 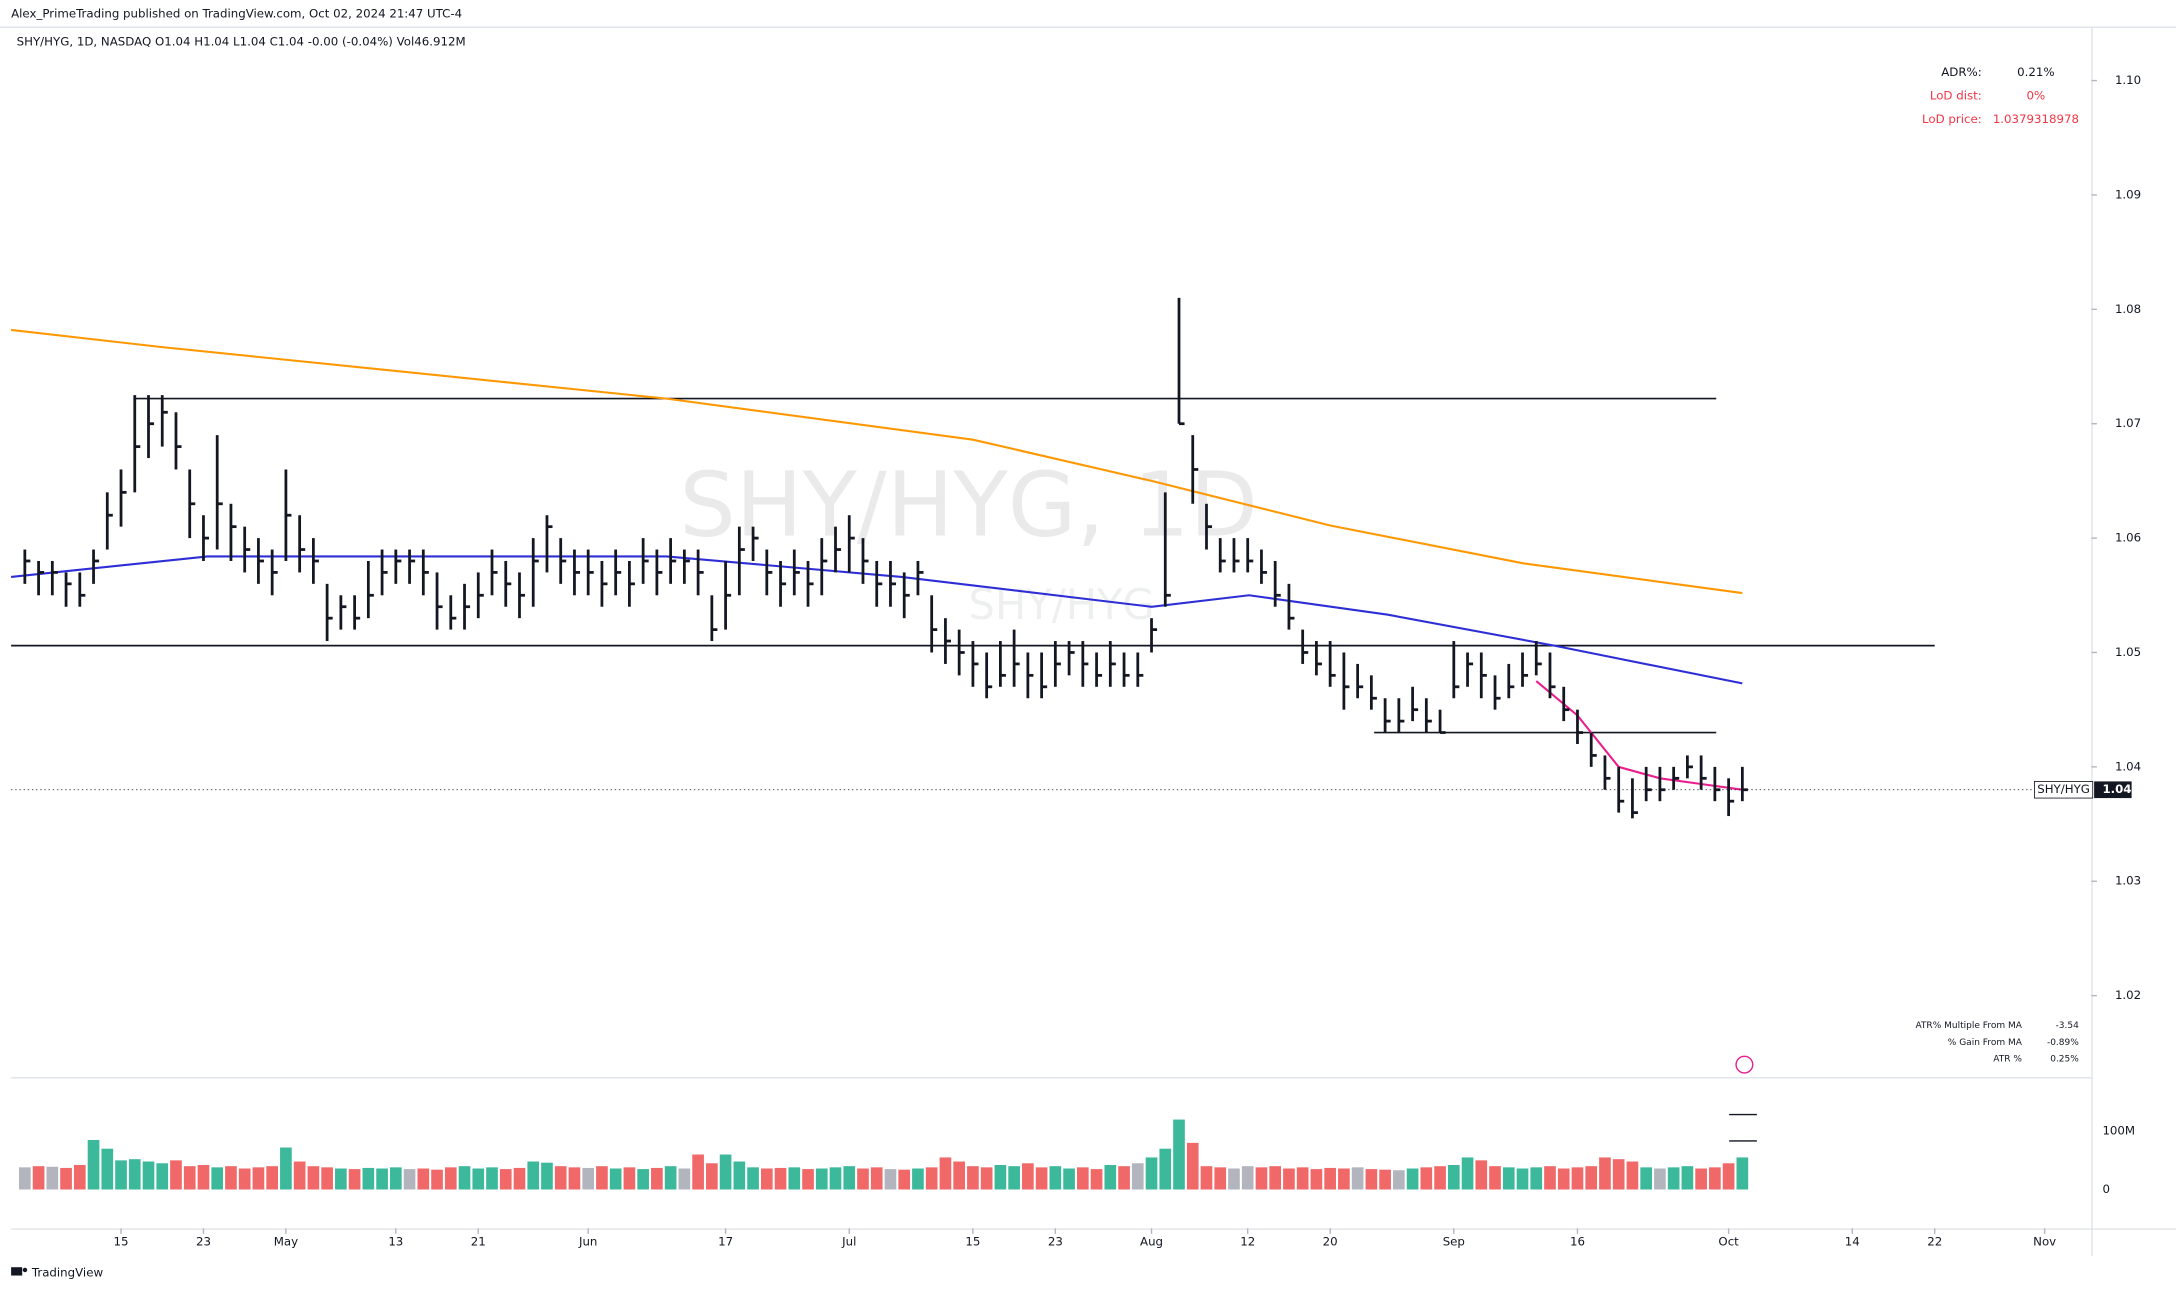 I want to click on x-tick-label: 20, so click(x=1330, y=1242).